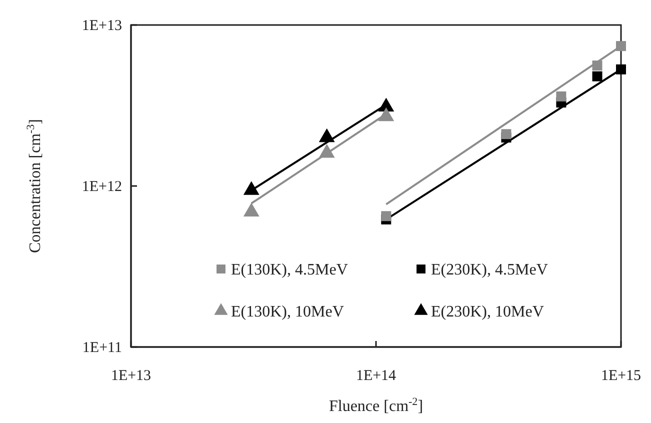  I want to click on legend-label: E(230K), 10MeV, so click(487, 312).